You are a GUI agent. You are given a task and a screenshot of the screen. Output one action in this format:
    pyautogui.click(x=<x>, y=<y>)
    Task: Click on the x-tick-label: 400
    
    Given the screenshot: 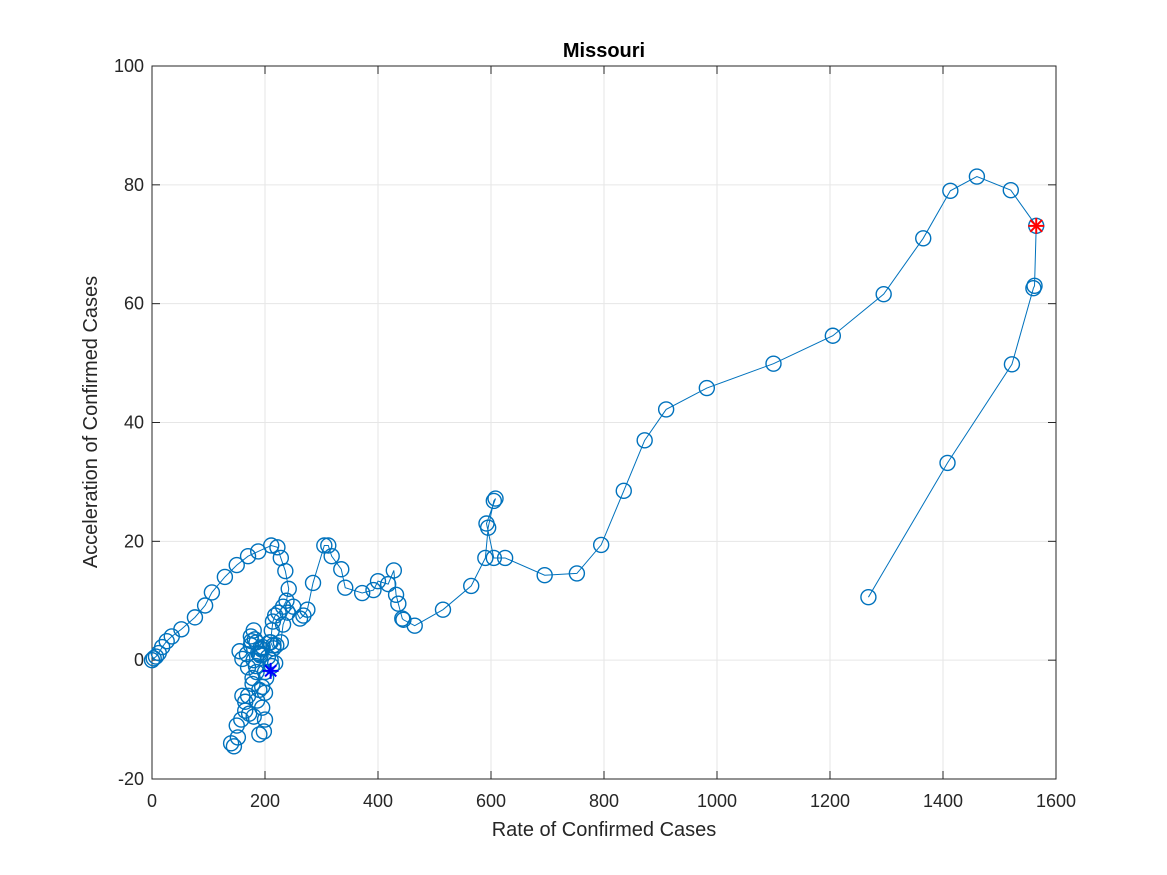 What is the action you would take?
    pyautogui.click(x=378, y=801)
    